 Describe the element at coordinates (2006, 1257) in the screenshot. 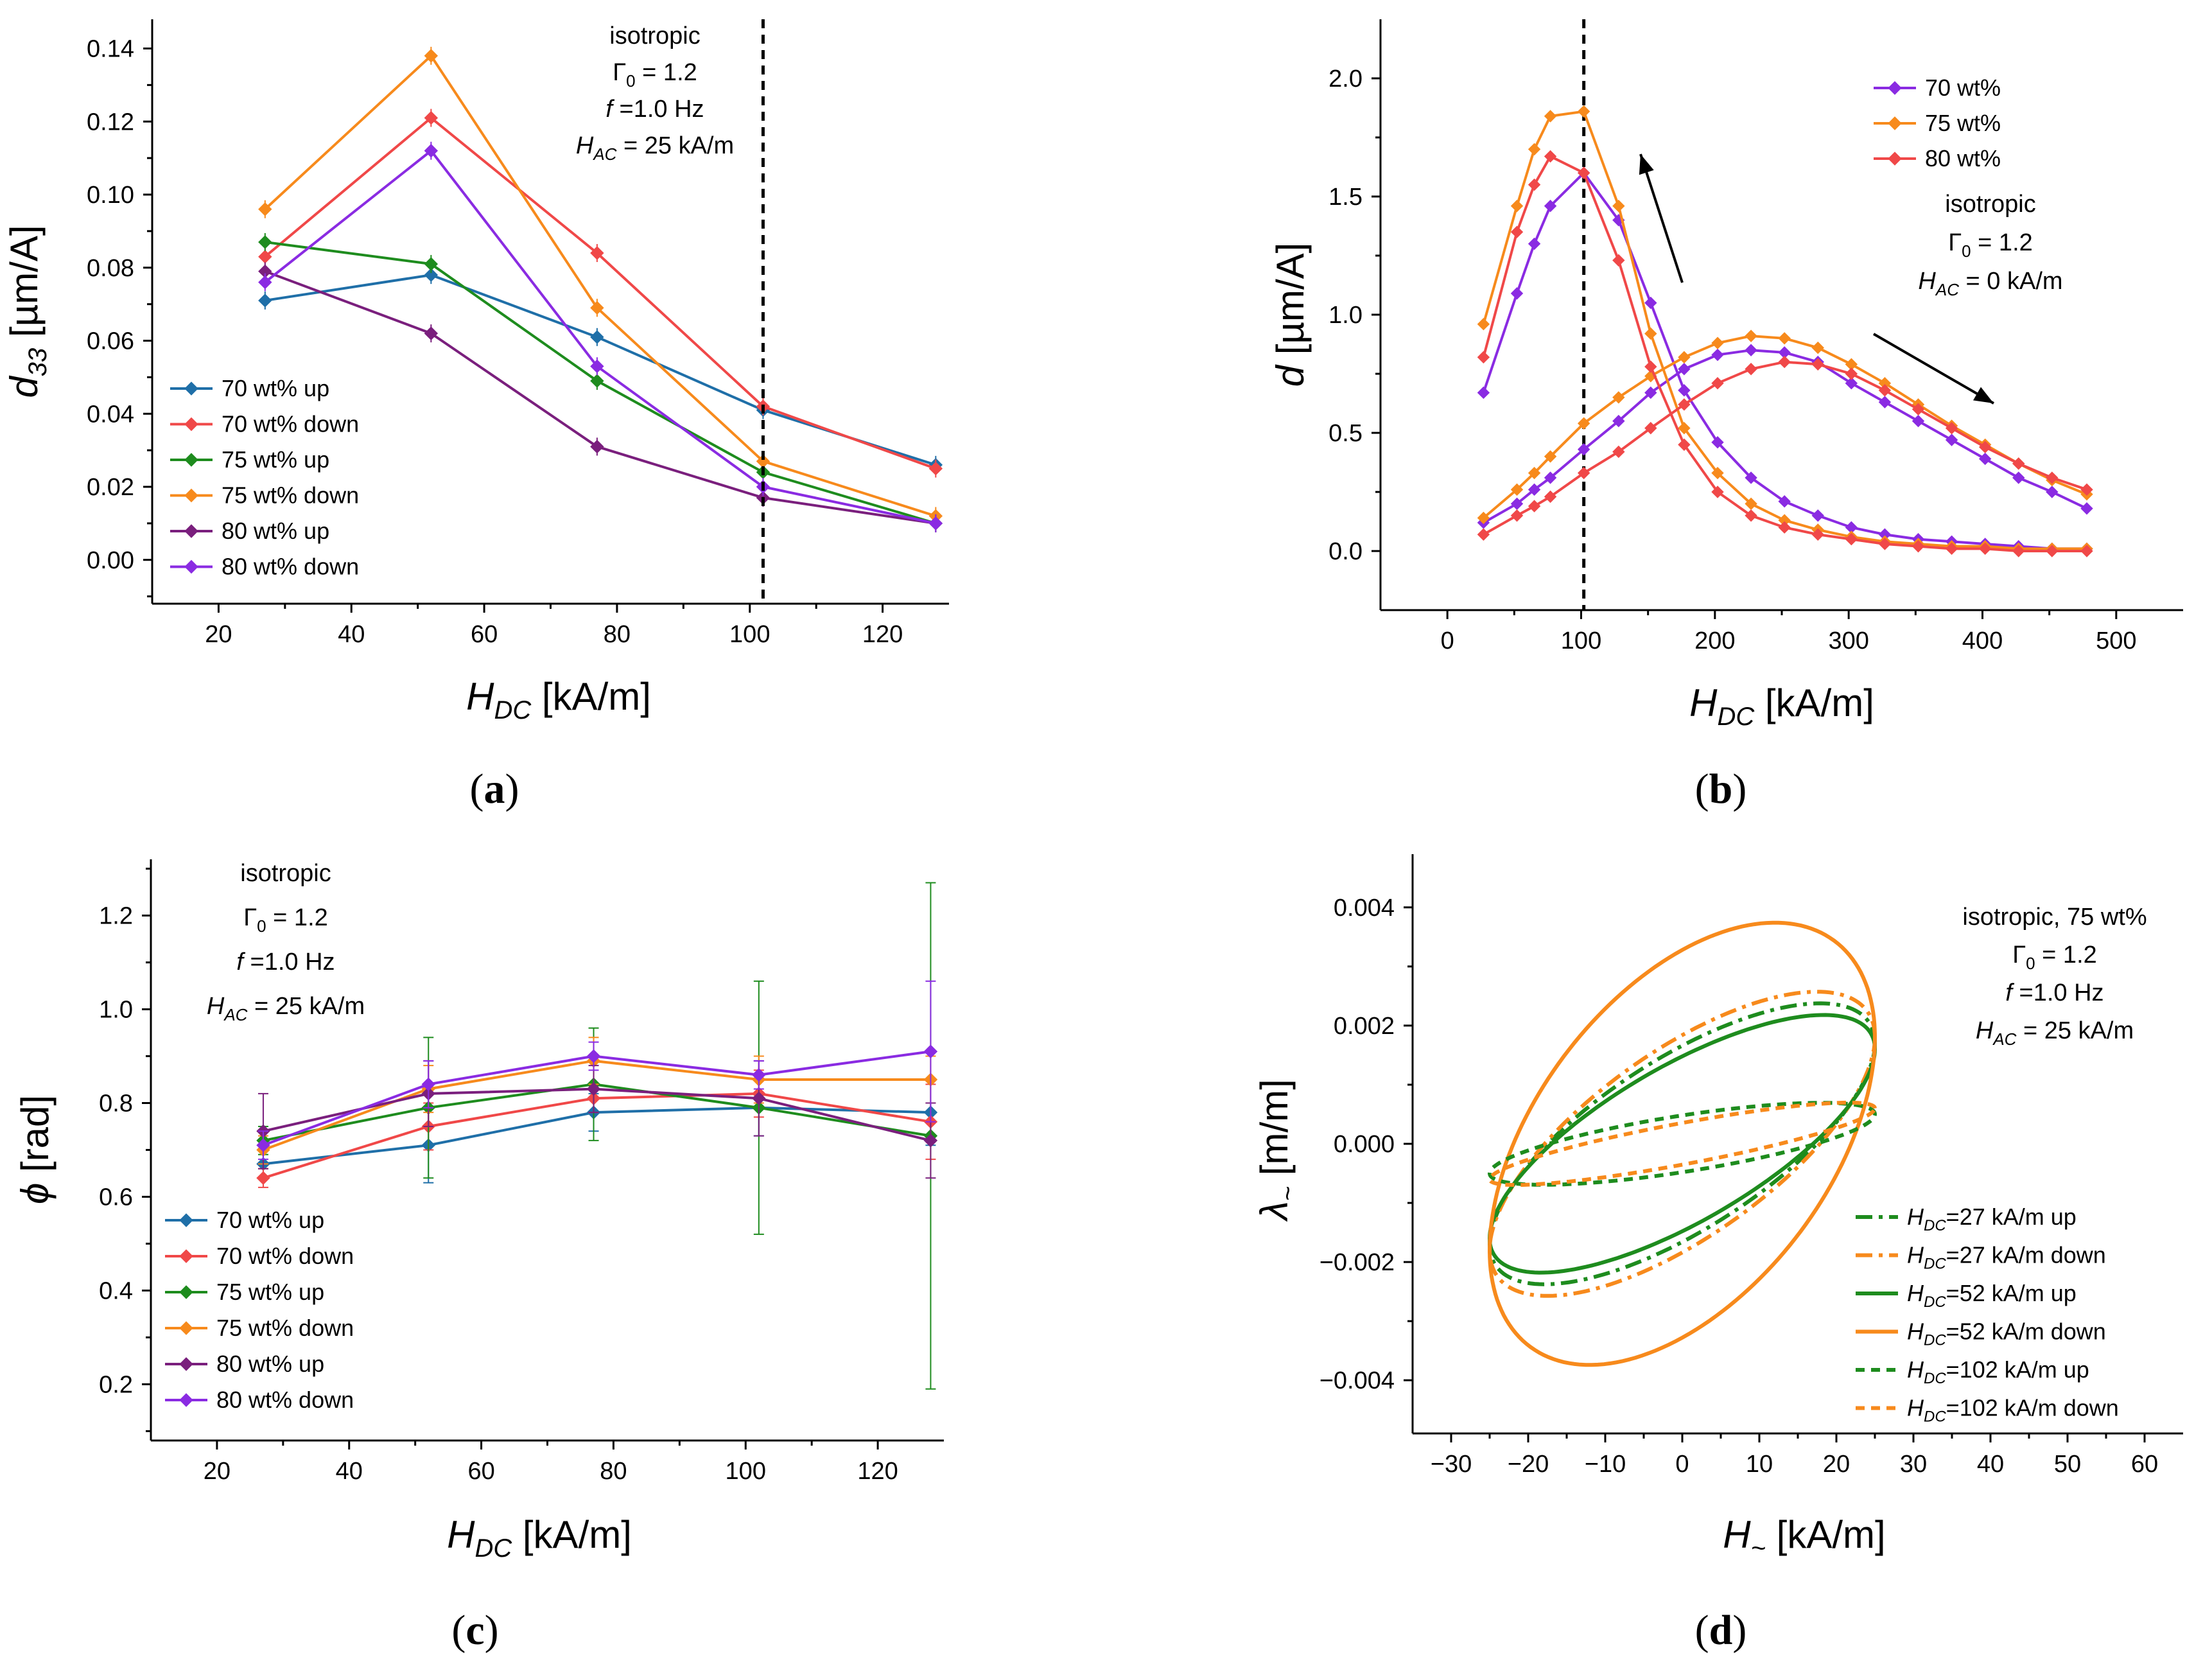

I see `legend-label: HDC=27 kA/m down` at that location.